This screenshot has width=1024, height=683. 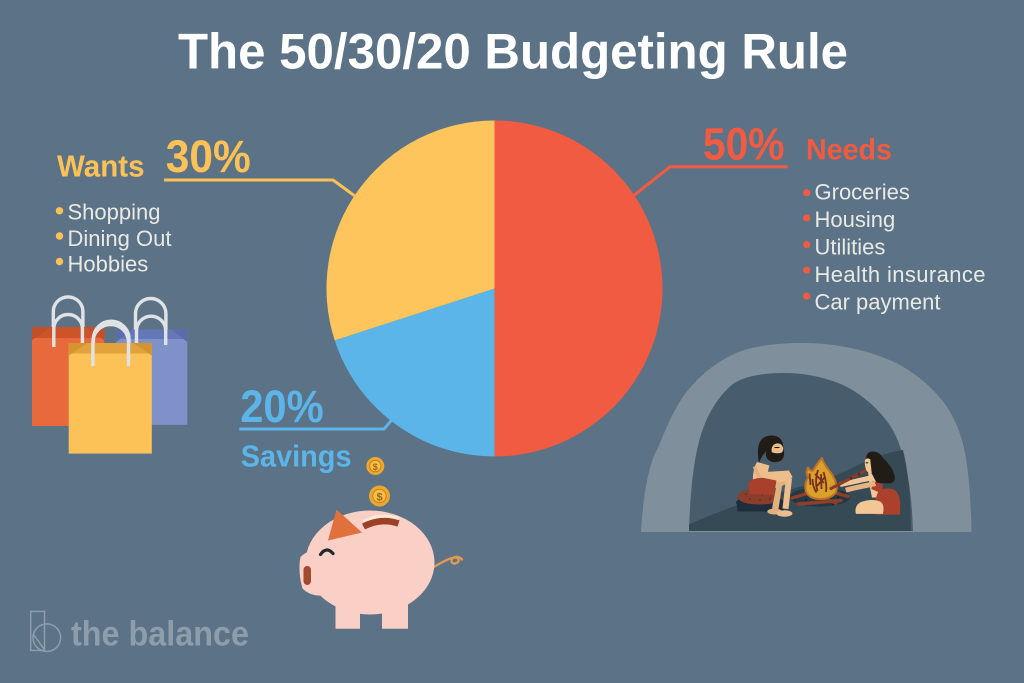 What do you see at coordinates (120, 238) in the screenshot?
I see `svg-text: Dining Out` at bounding box center [120, 238].